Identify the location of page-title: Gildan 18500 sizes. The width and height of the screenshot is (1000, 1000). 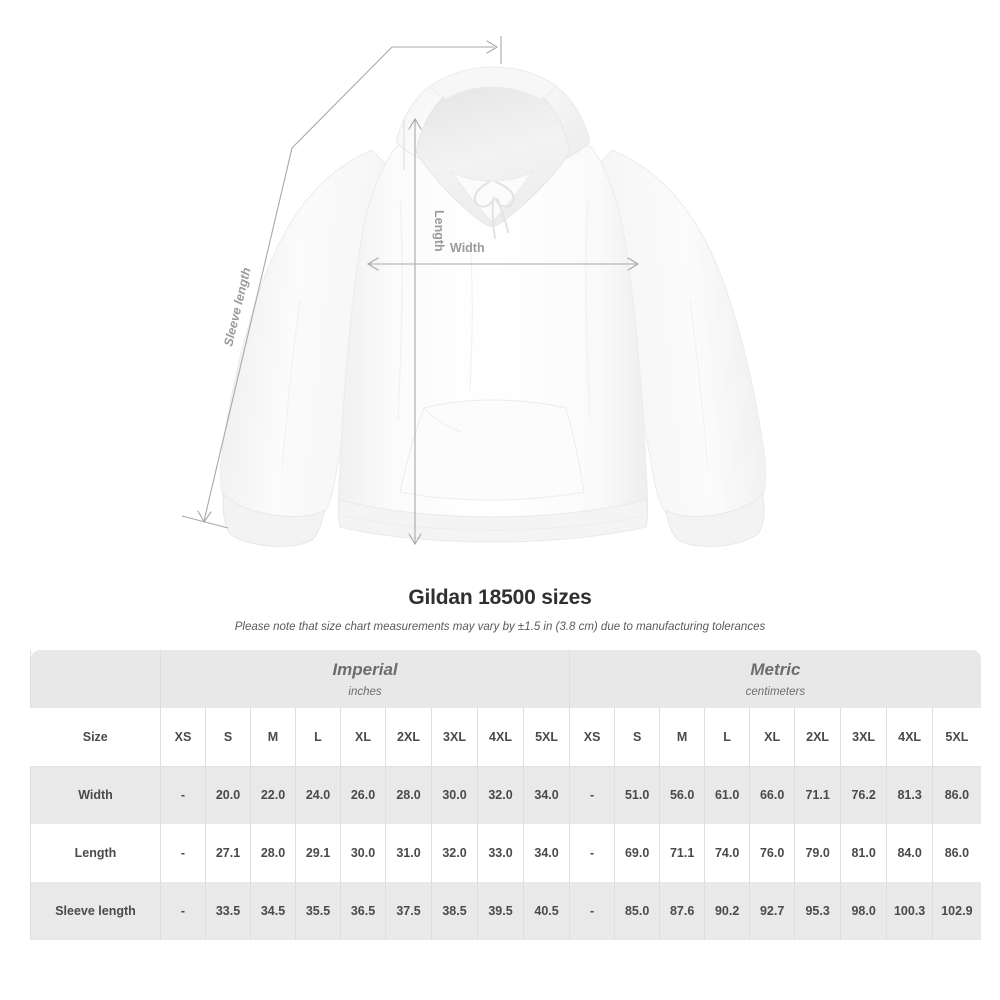
(500, 597).